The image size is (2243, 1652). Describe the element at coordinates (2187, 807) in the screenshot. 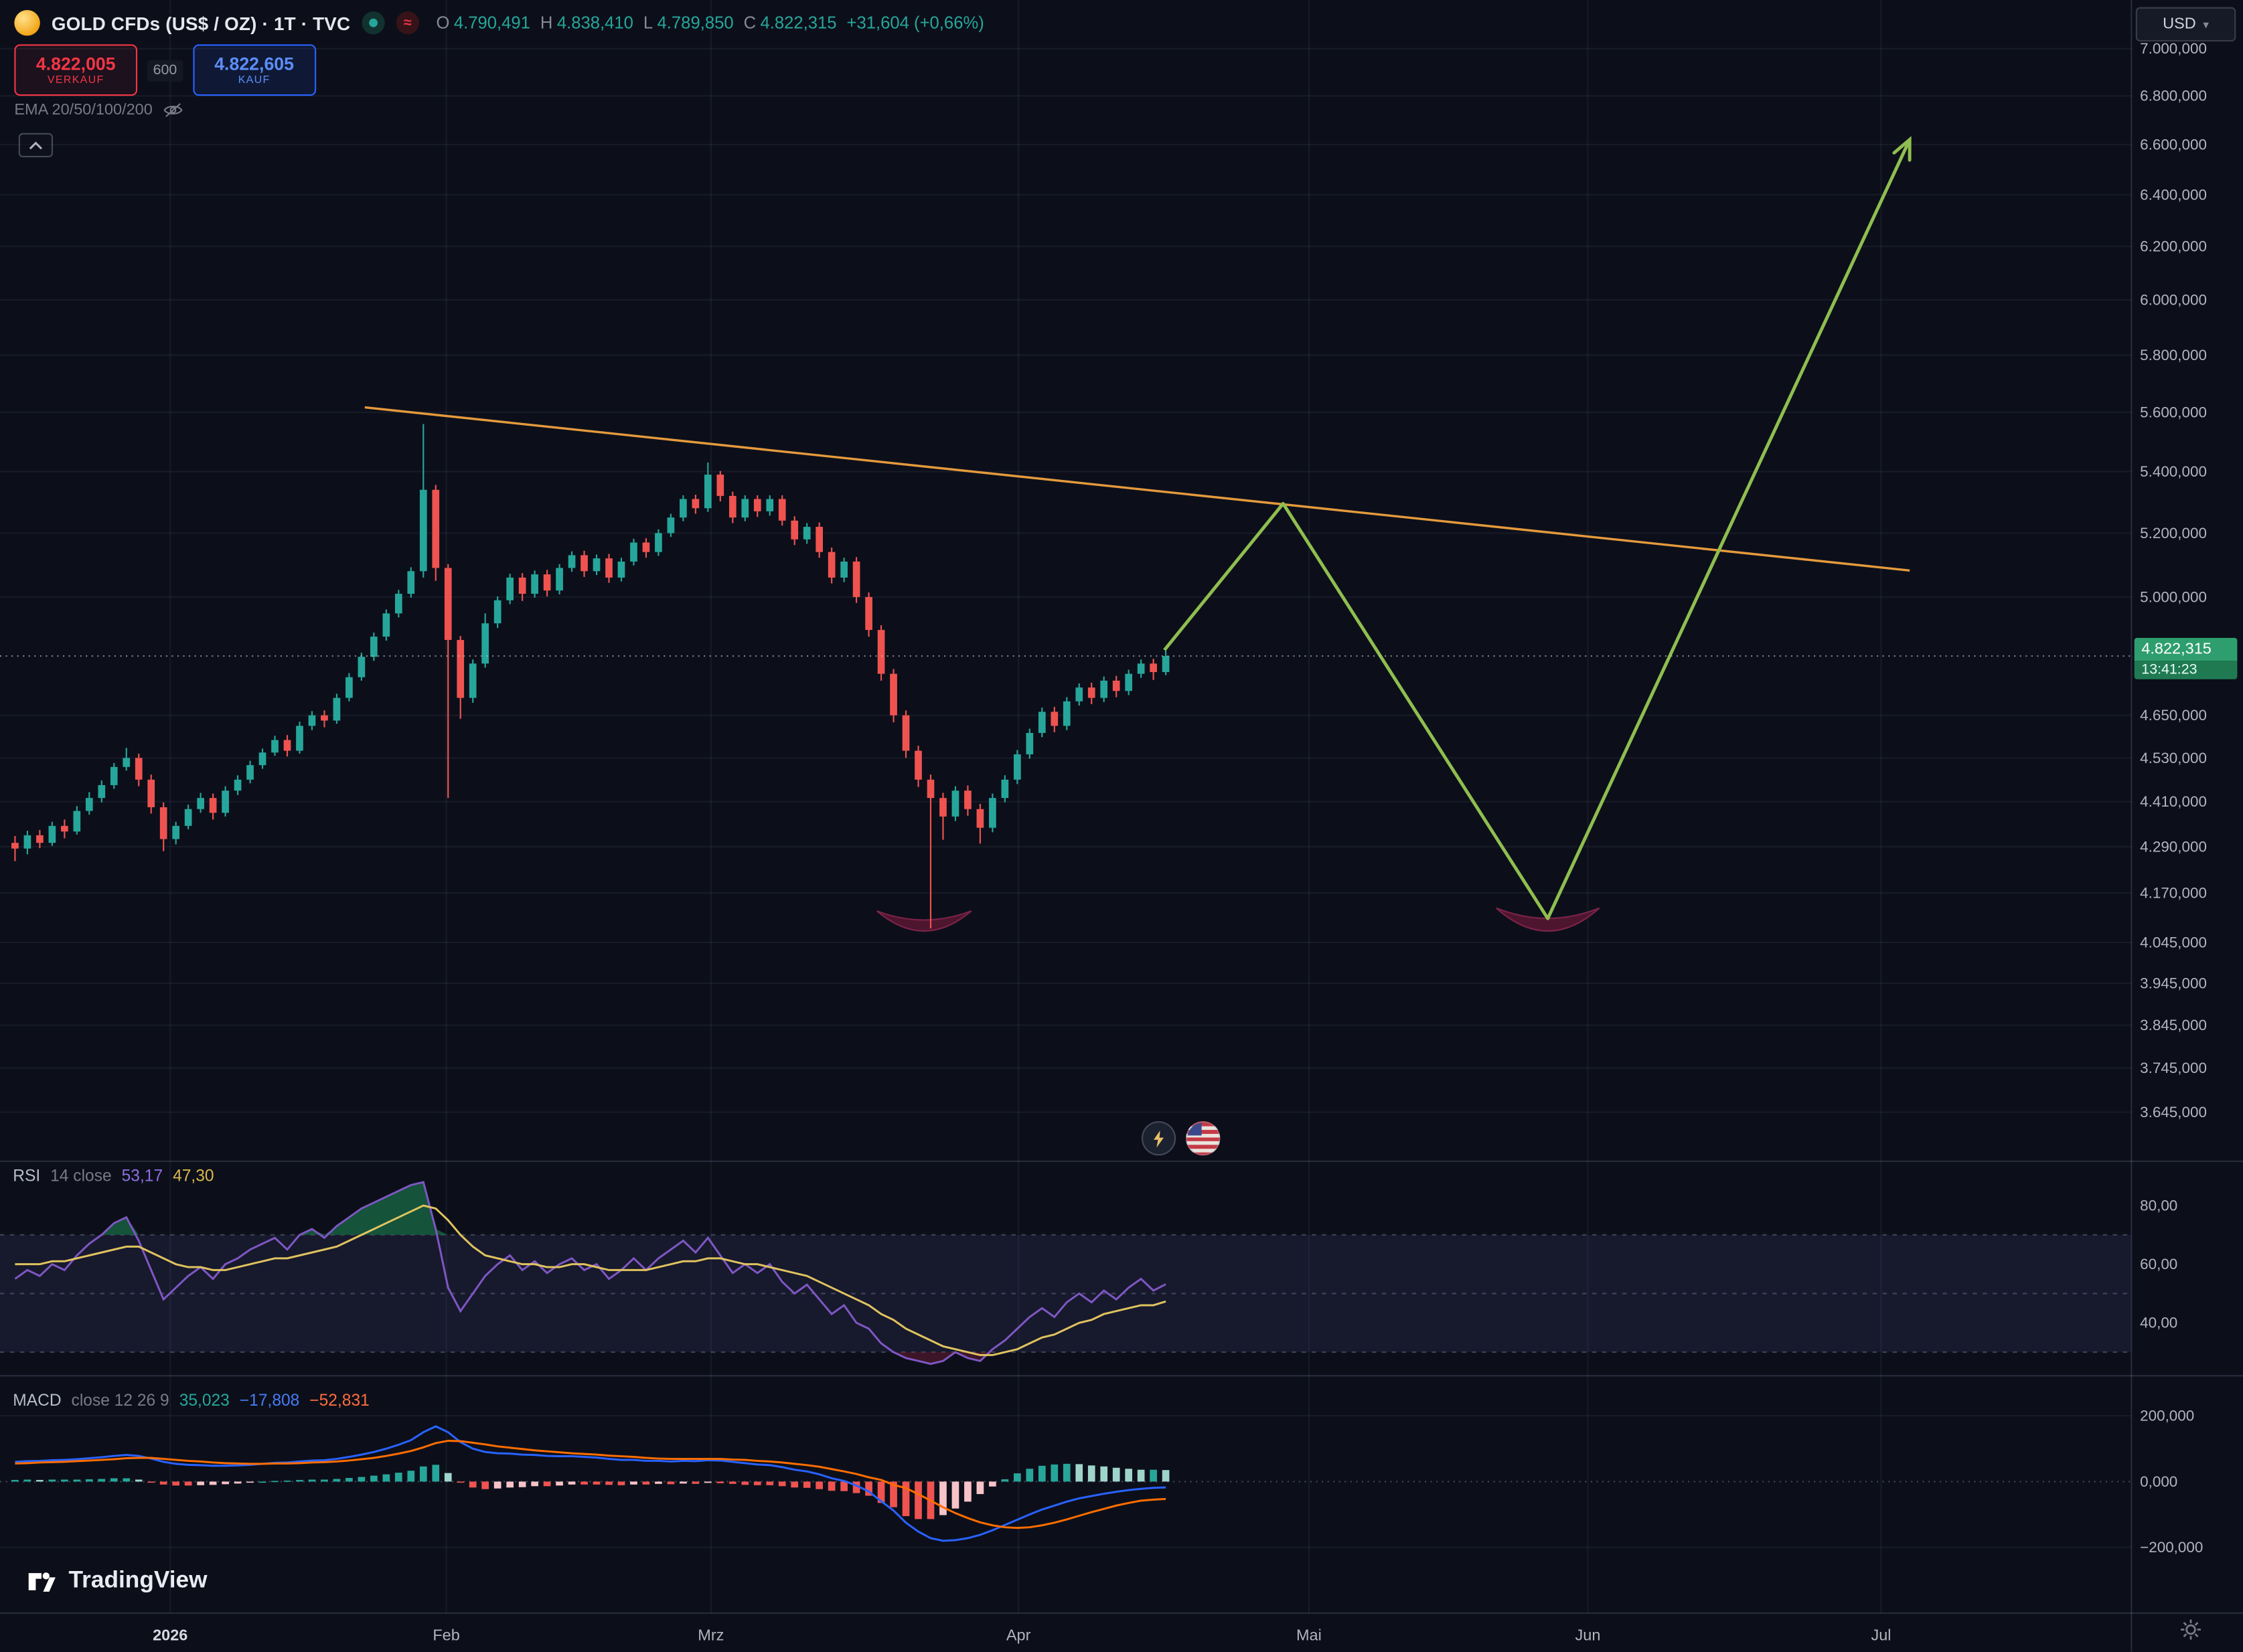

I see `price-axis` at that location.